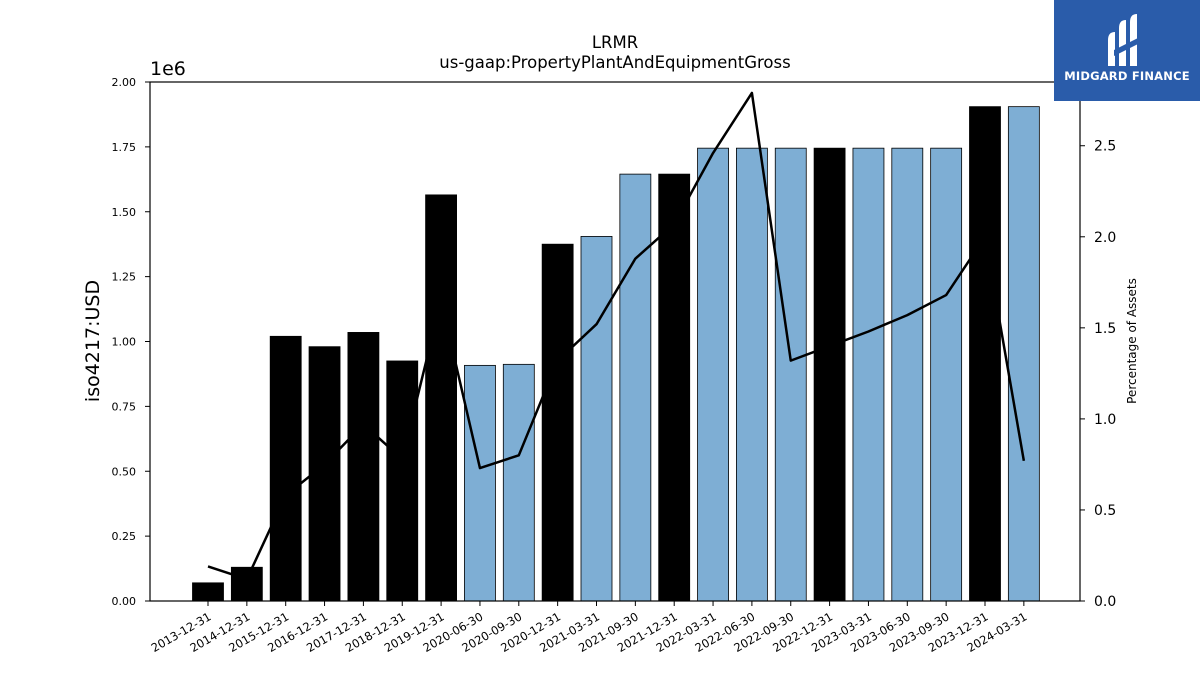  Describe the element at coordinates (124, 471) in the screenshot. I see `y-tick-label: 0.50` at that location.